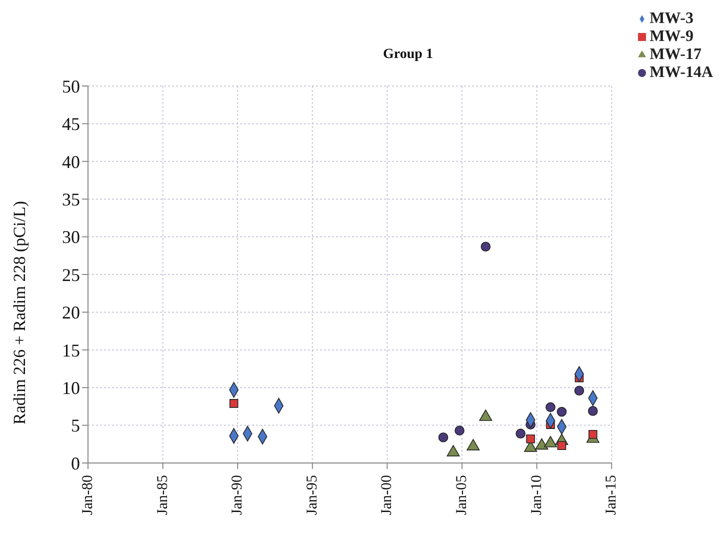  Describe the element at coordinates (71, 388) in the screenshot. I see `y-tick-label: 10` at that location.